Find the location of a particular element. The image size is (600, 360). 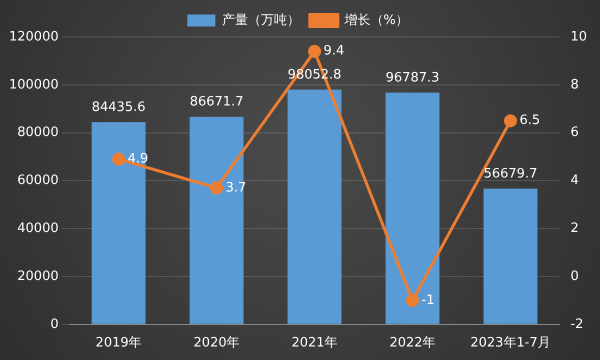

y-tick-label: 0 is located at coordinates (54, 324).